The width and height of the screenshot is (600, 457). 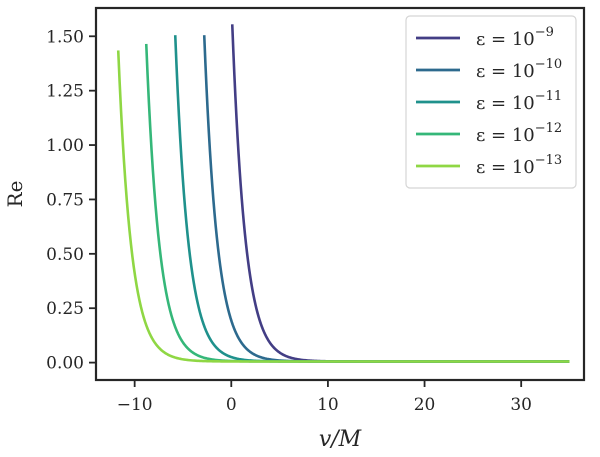 I want to click on legend-label-exponent: −10, so click(x=548, y=64).